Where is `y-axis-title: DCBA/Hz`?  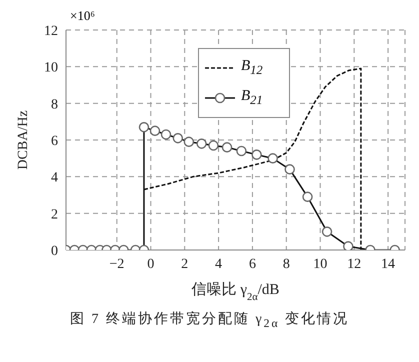
y-axis-title: DCBA/Hz is located at coordinates (23, 140).